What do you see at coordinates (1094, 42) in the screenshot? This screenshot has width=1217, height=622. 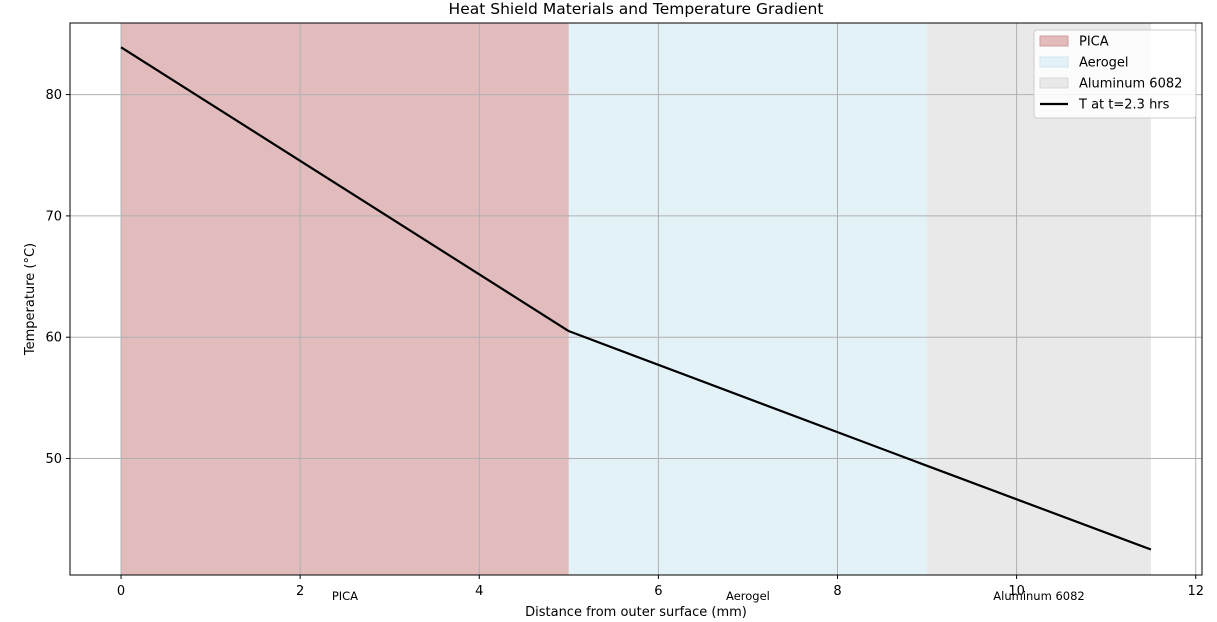 I see `legend-label: PICA` at bounding box center [1094, 42].